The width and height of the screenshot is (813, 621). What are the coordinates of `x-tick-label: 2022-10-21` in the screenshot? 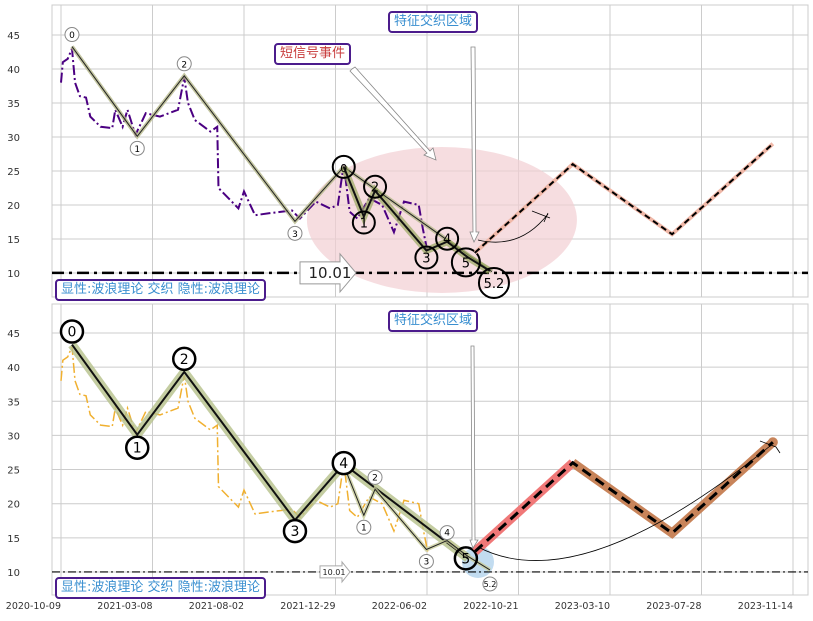 It's located at (490, 606).